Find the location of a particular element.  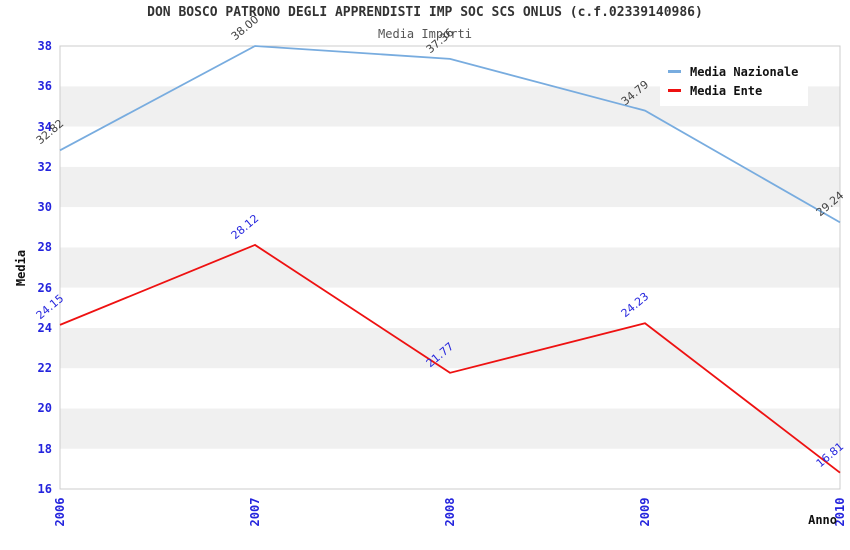

y-tick-label: 16 is located at coordinates (44, 489).